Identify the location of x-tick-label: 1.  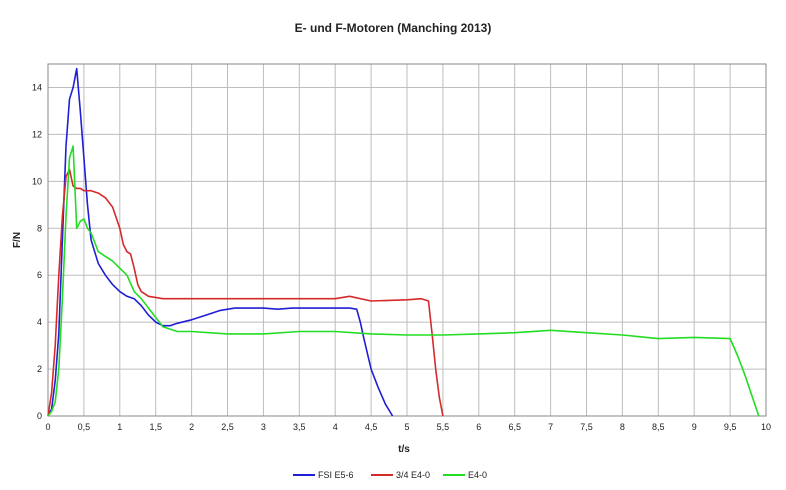
(119, 427).